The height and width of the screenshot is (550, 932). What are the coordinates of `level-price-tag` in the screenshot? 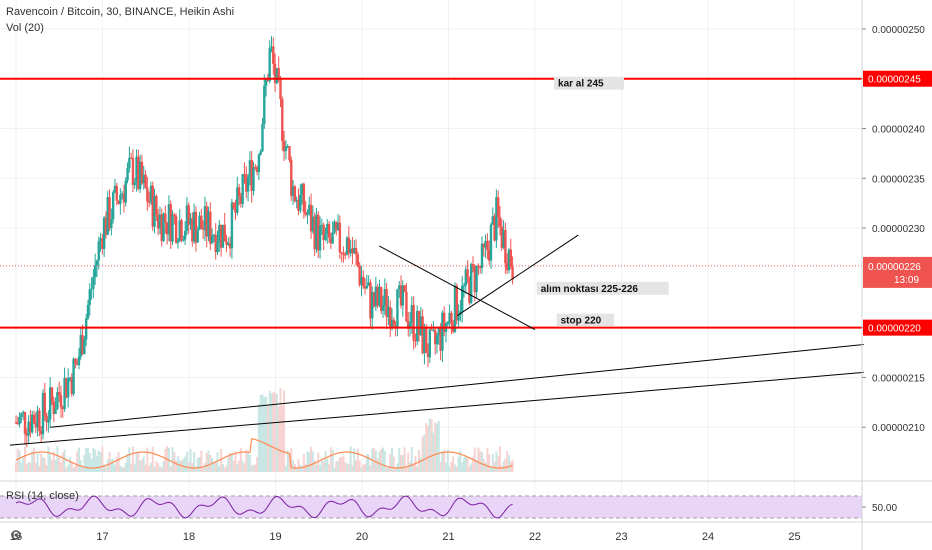 It's located at (897, 78).